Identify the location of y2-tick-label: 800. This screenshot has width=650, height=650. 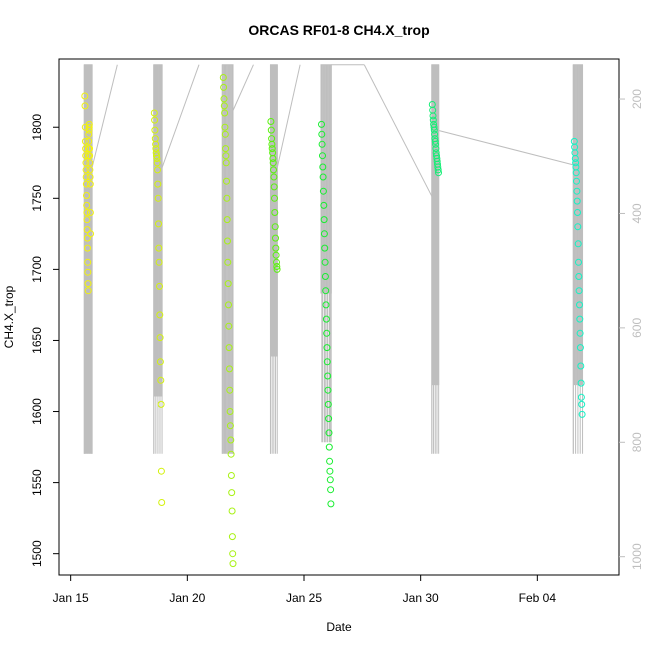
(637, 442).